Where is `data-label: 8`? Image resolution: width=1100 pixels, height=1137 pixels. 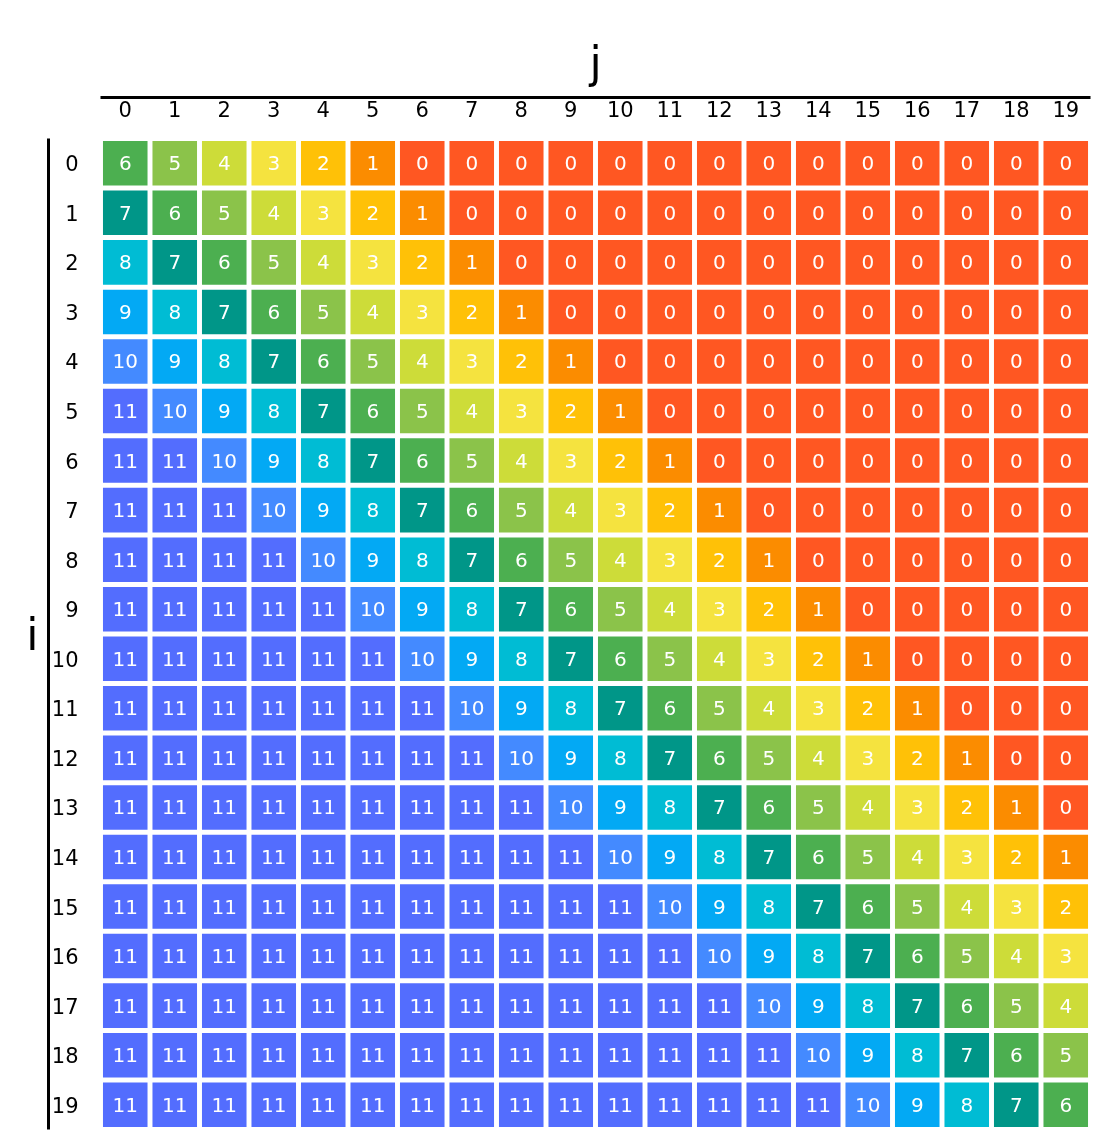
data-label: 8 is located at coordinates (125, 262).